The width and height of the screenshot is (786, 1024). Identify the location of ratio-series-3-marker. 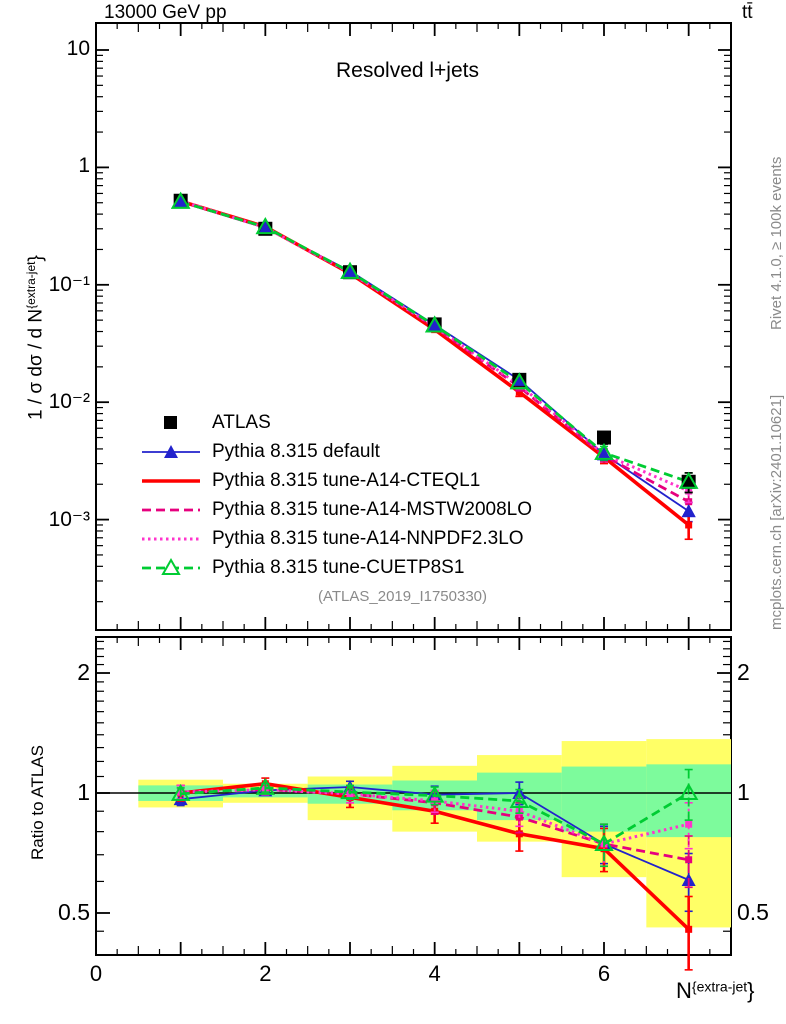
(689, 824).